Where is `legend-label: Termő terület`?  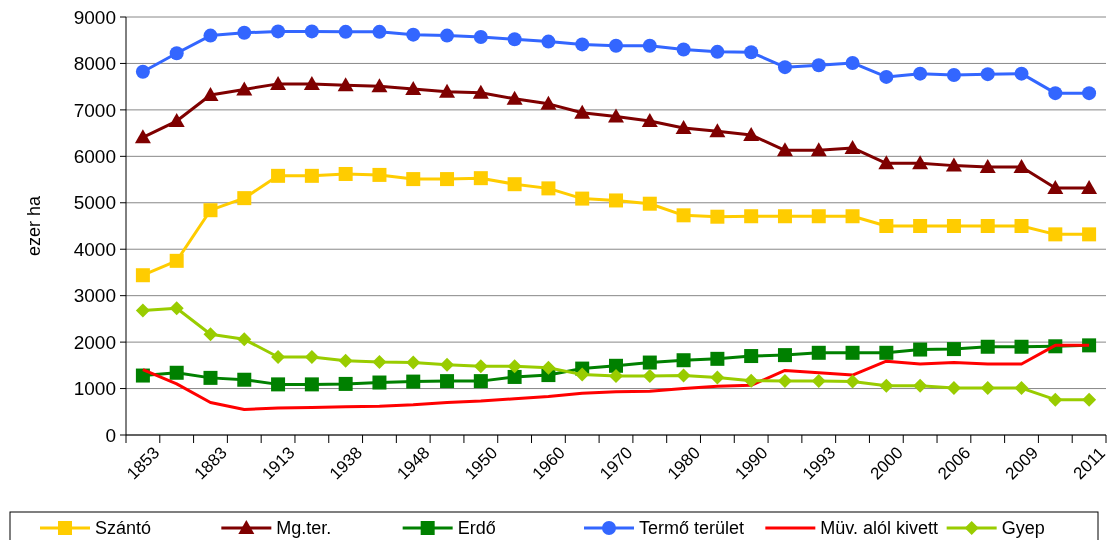 legend-label: Termő terület is located at coordinates (692, 528).